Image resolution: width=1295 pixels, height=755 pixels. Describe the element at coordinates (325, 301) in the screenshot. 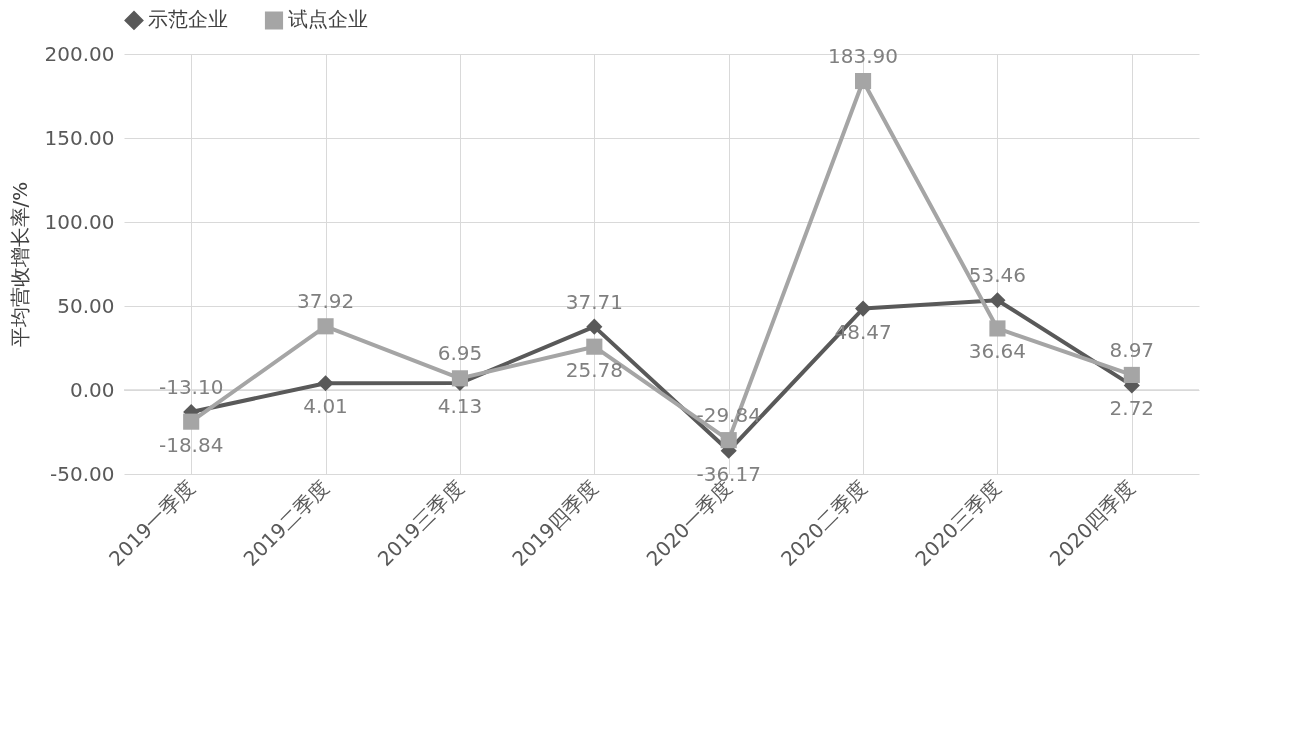

I see `data-label: 37.92` at that location.